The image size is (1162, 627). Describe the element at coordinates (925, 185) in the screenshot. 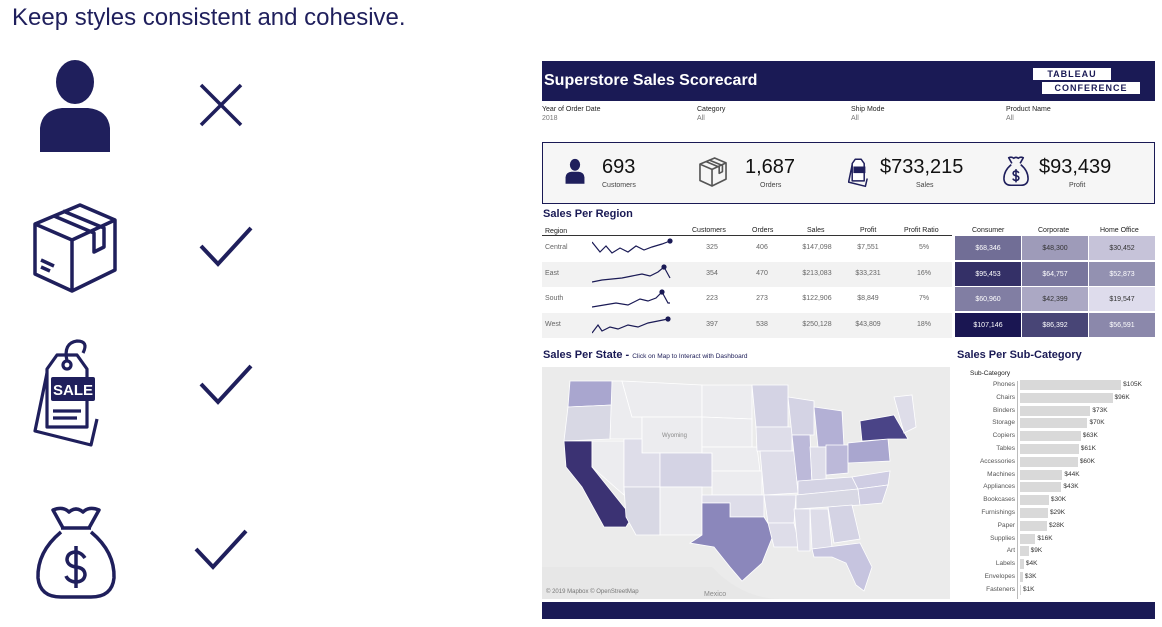

I see `kpi-label: Sales` at that location.